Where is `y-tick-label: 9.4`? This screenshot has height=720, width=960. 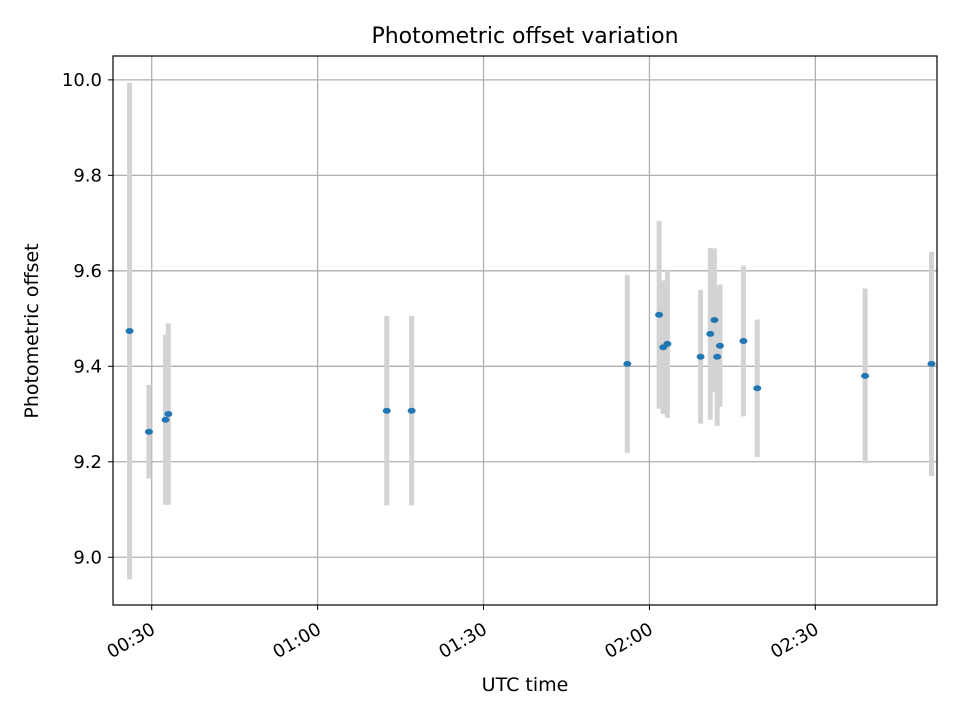 y-tick-label: 9.4 is located at coordinates (87, 366).